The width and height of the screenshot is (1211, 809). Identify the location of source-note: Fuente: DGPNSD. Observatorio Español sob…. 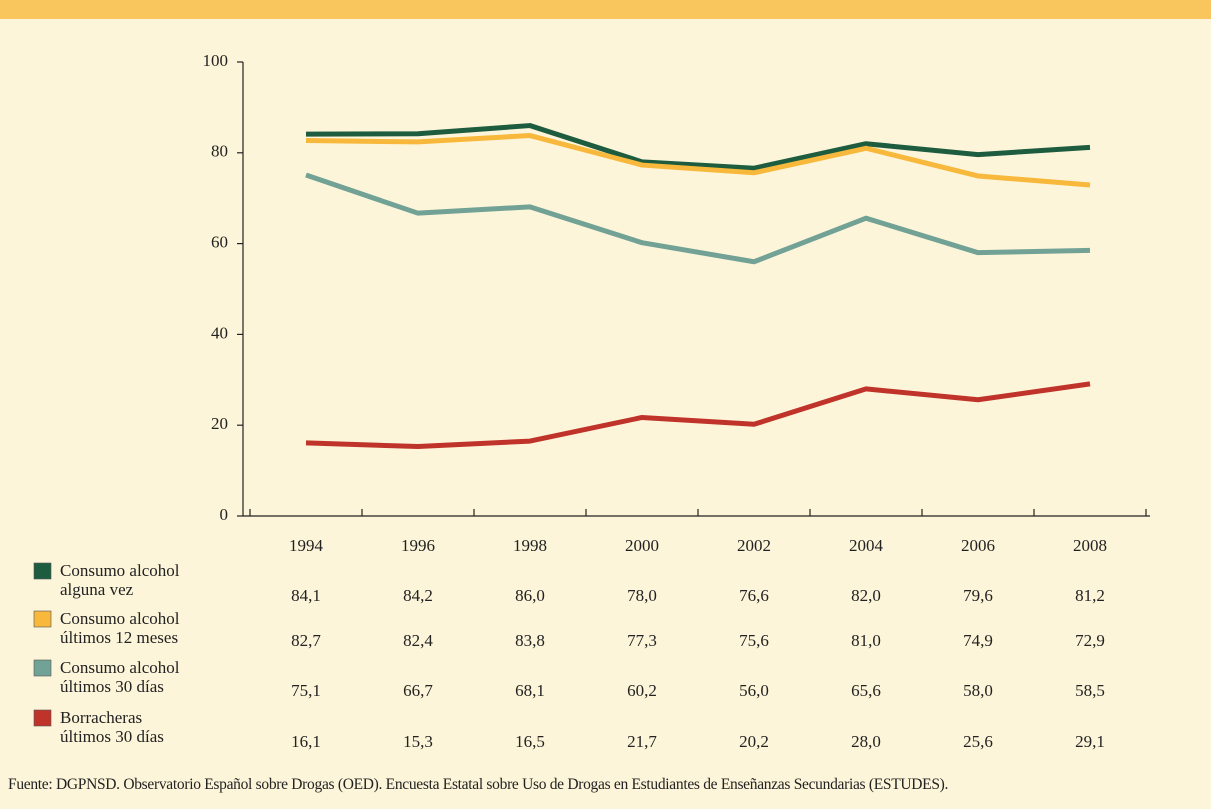
(478, 784).